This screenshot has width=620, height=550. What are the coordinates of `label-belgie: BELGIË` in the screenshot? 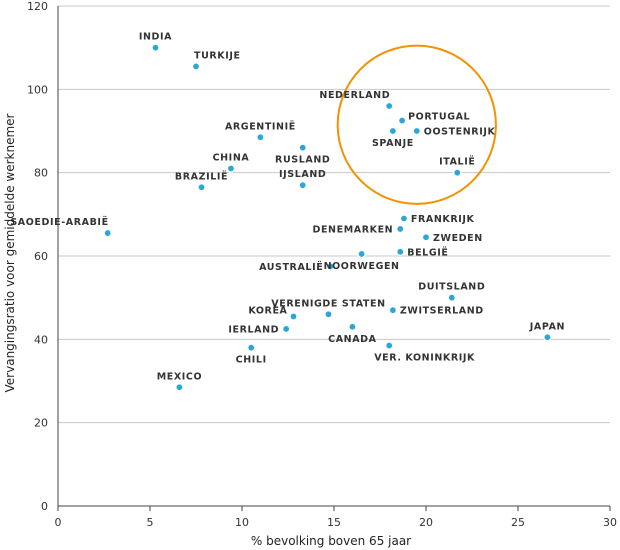 It's located at (427, 252).